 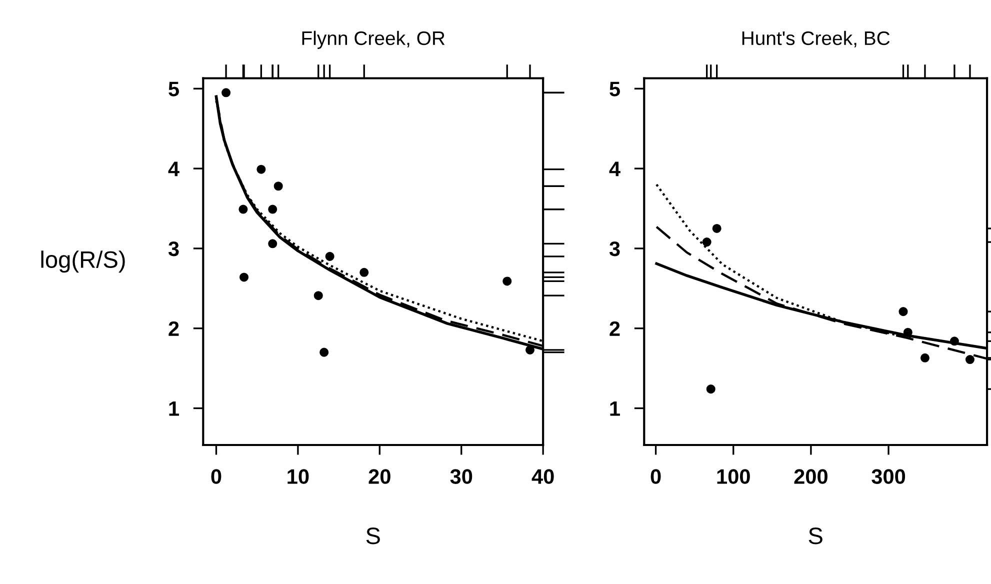 I want to click on chart-title: Hunt's Creek, BC, so click(x=816, y=39).